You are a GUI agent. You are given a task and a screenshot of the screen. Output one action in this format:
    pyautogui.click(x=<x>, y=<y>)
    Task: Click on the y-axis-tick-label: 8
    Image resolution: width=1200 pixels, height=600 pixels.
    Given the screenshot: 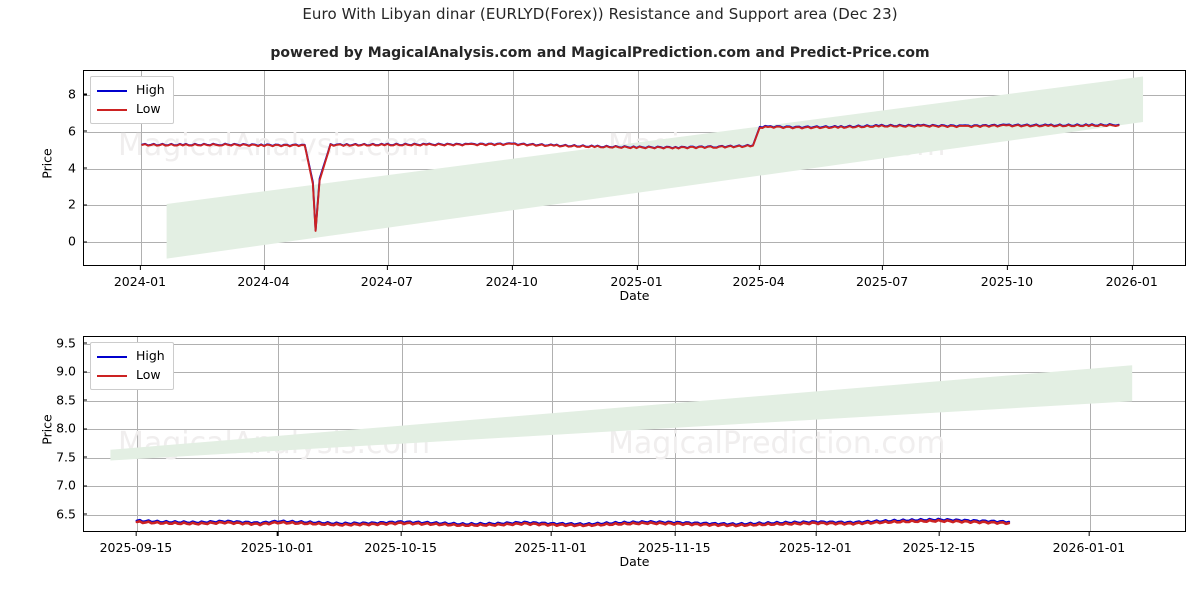 What is the action you would take?
    pyautogui.click(x=77, y=93)
    